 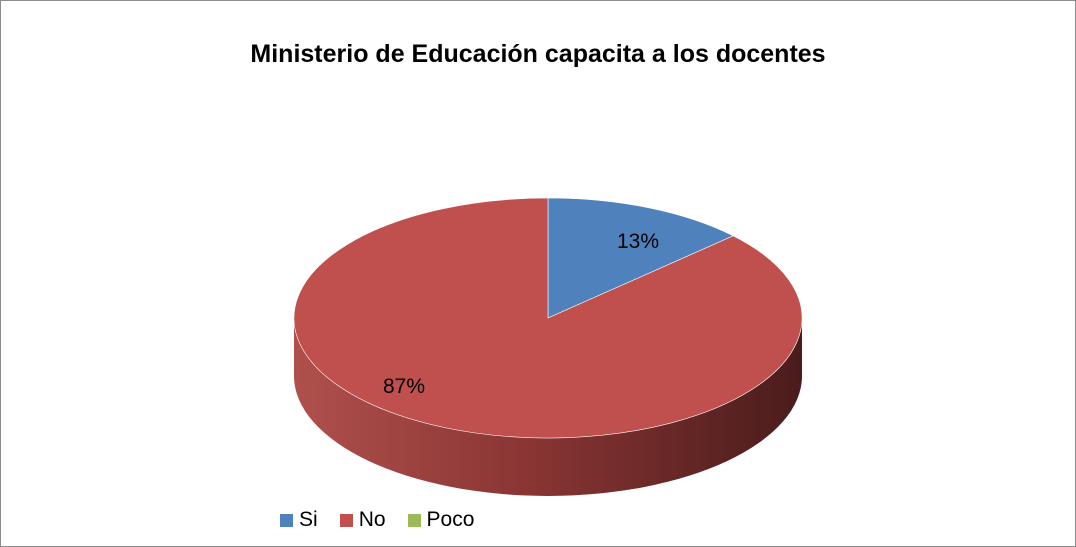 What do you see at coordinates (388, 520) in the screenshot?
I see `chart-legend: Si No Poco` at bounding box center [388, 520].